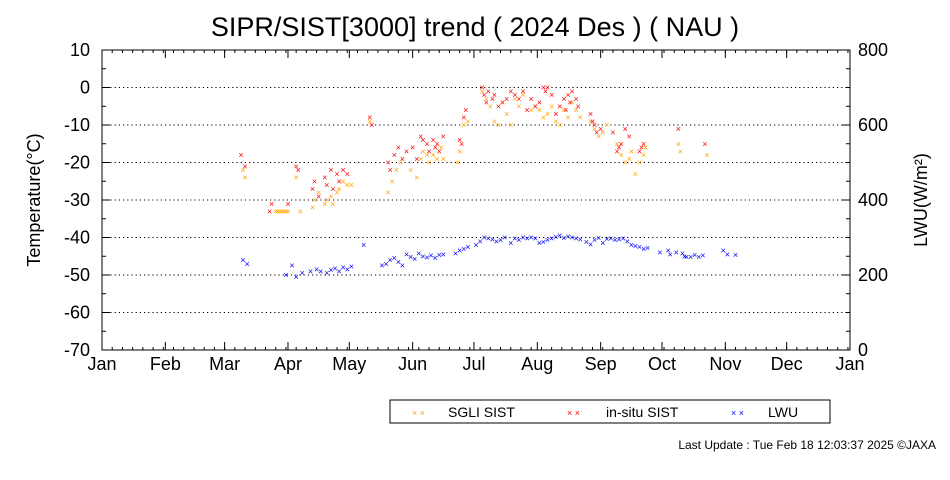 This screenshot has width=950, height=480. I want to click on legend-label: LWU, so click(783, 412).